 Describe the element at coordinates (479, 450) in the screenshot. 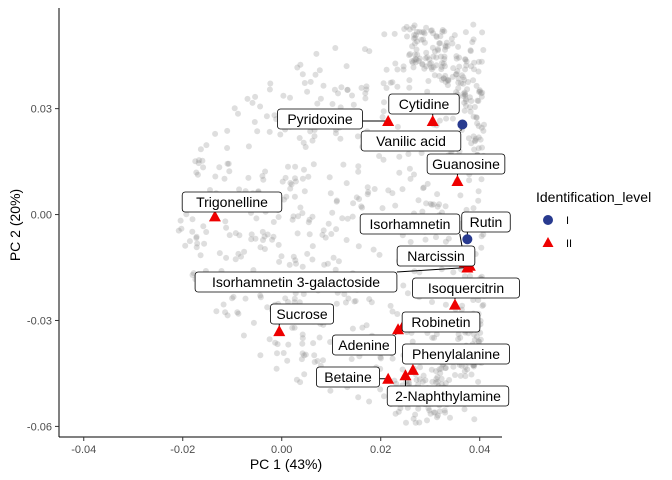

I see `x-tick-label: 0.04` at that location.